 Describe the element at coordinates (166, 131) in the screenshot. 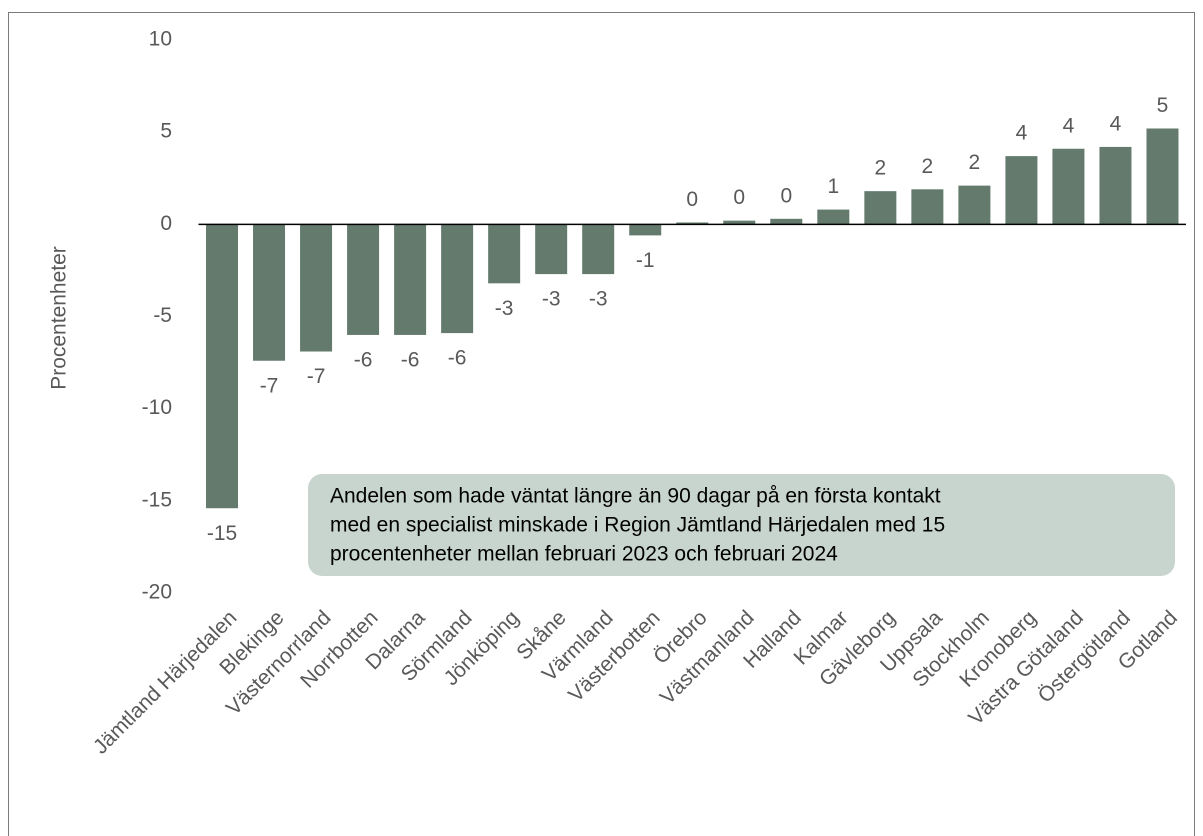

I see `y-tick-label: 5` at that location.